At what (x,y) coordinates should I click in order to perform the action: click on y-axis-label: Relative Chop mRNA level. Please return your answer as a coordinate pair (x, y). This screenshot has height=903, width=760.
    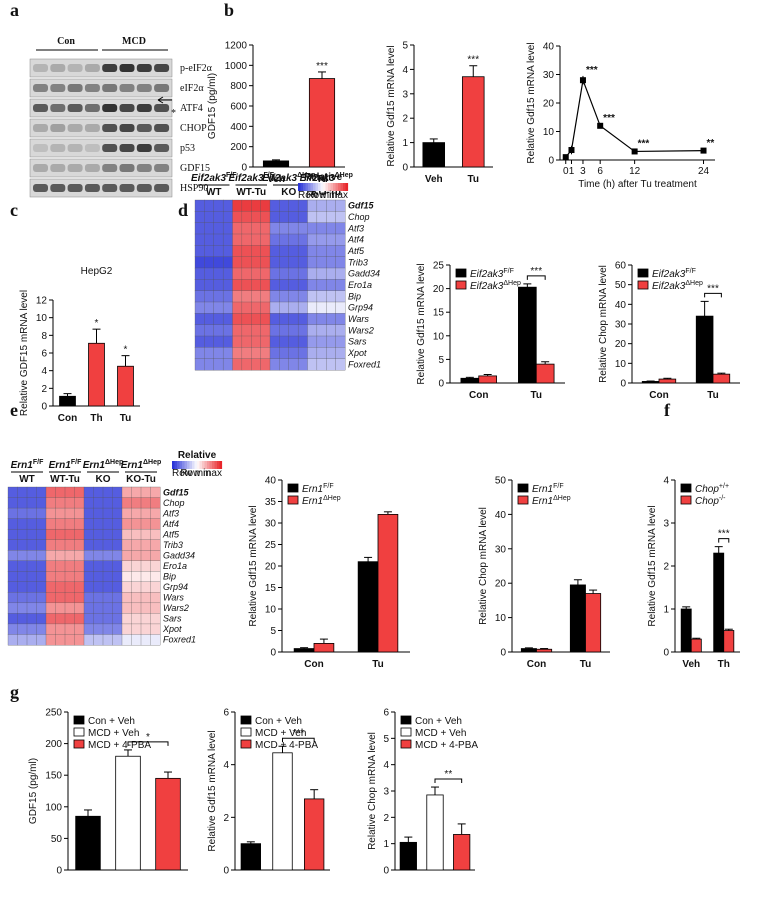
    Looking at the image, I should click on (372, 791).